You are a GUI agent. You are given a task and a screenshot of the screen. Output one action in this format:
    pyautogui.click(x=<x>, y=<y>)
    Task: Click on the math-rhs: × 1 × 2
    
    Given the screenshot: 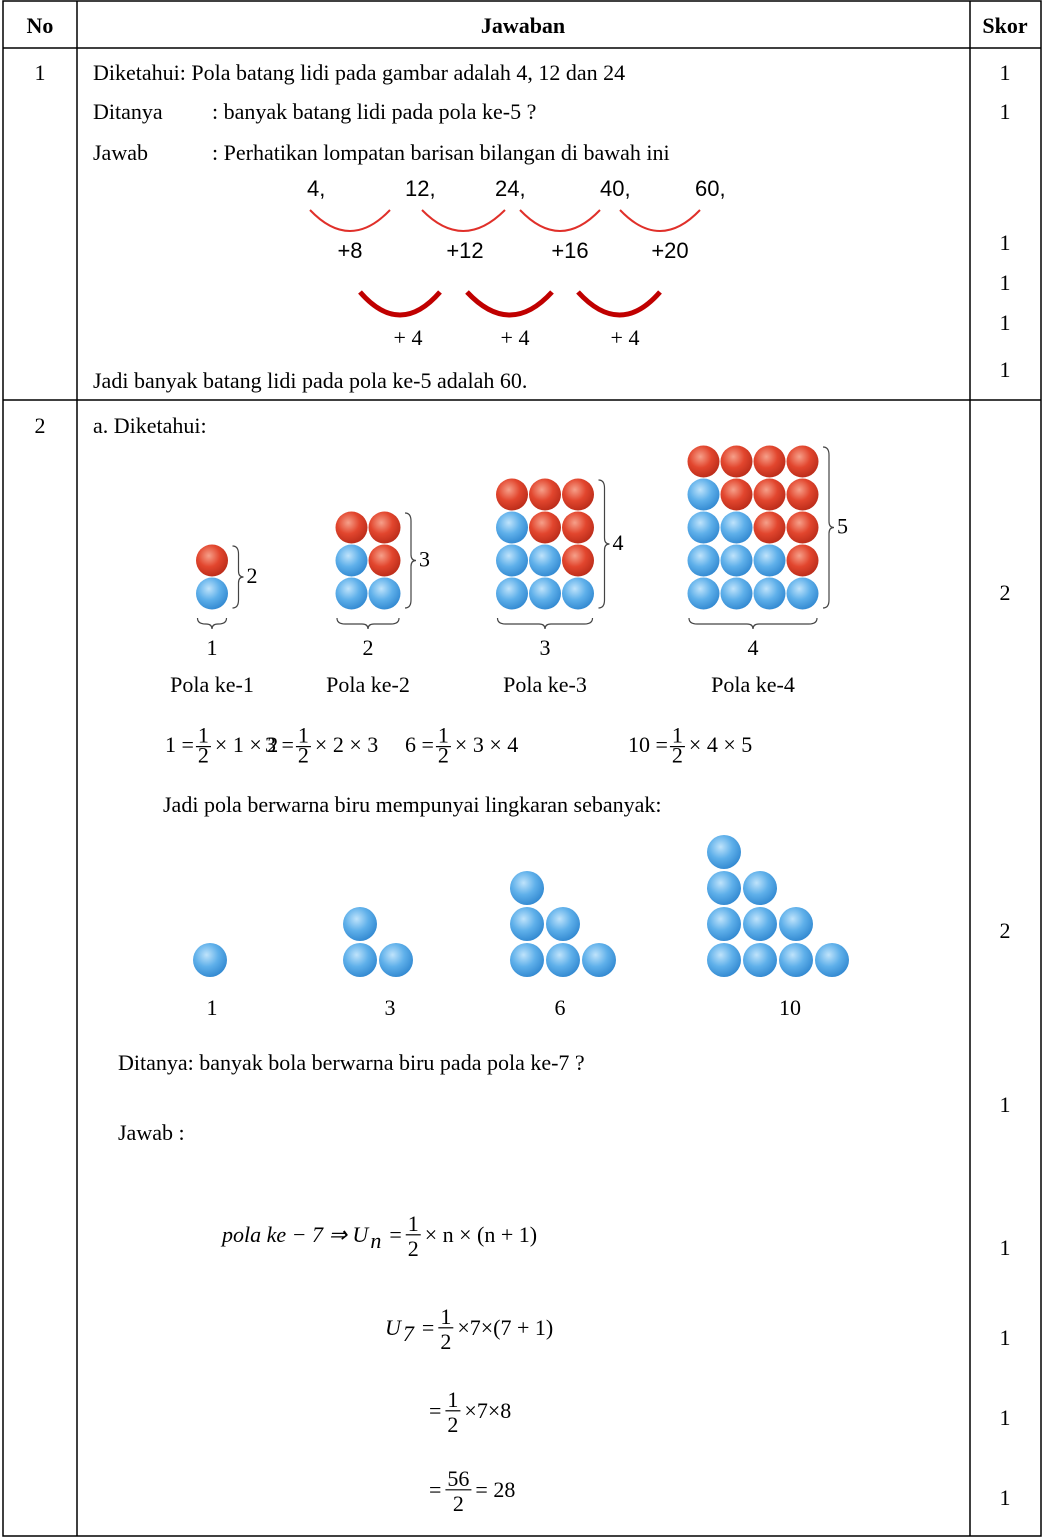 What is the action you would take?
    pyautogui.click(x=246, y=744)
    